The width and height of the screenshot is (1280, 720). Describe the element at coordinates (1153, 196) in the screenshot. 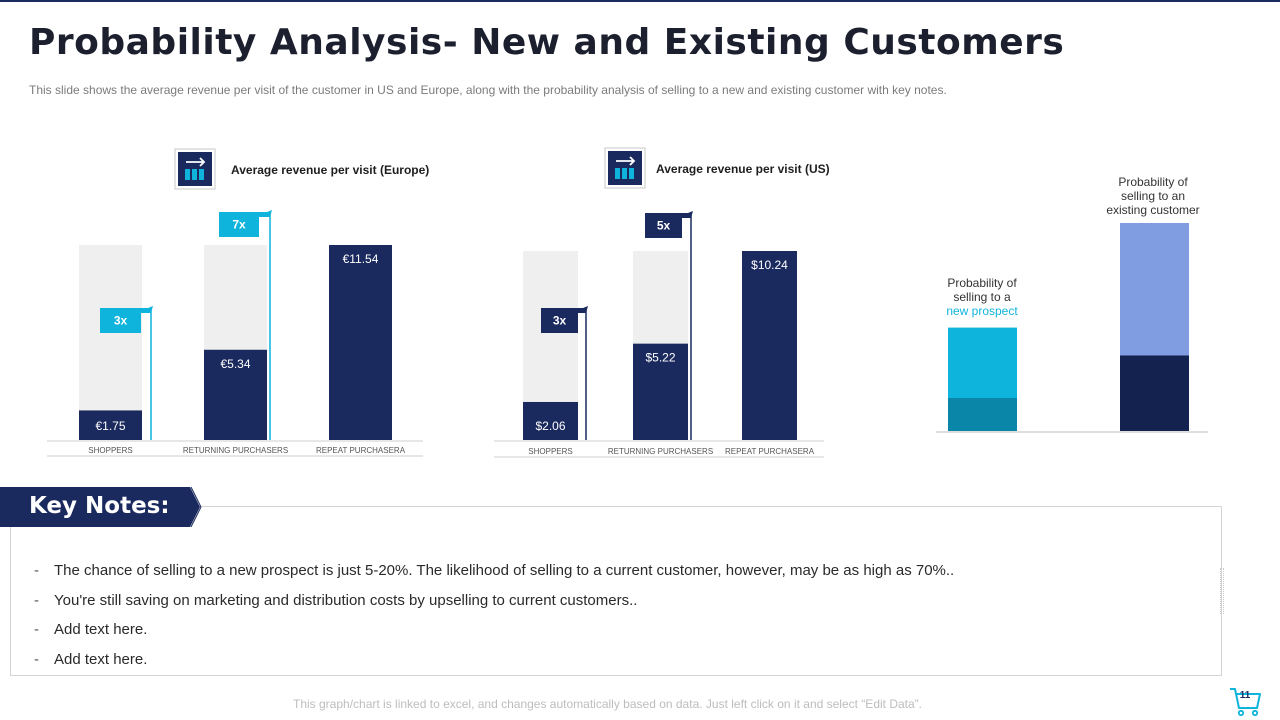

I see `prob-label-existing: selling to an` at that location.